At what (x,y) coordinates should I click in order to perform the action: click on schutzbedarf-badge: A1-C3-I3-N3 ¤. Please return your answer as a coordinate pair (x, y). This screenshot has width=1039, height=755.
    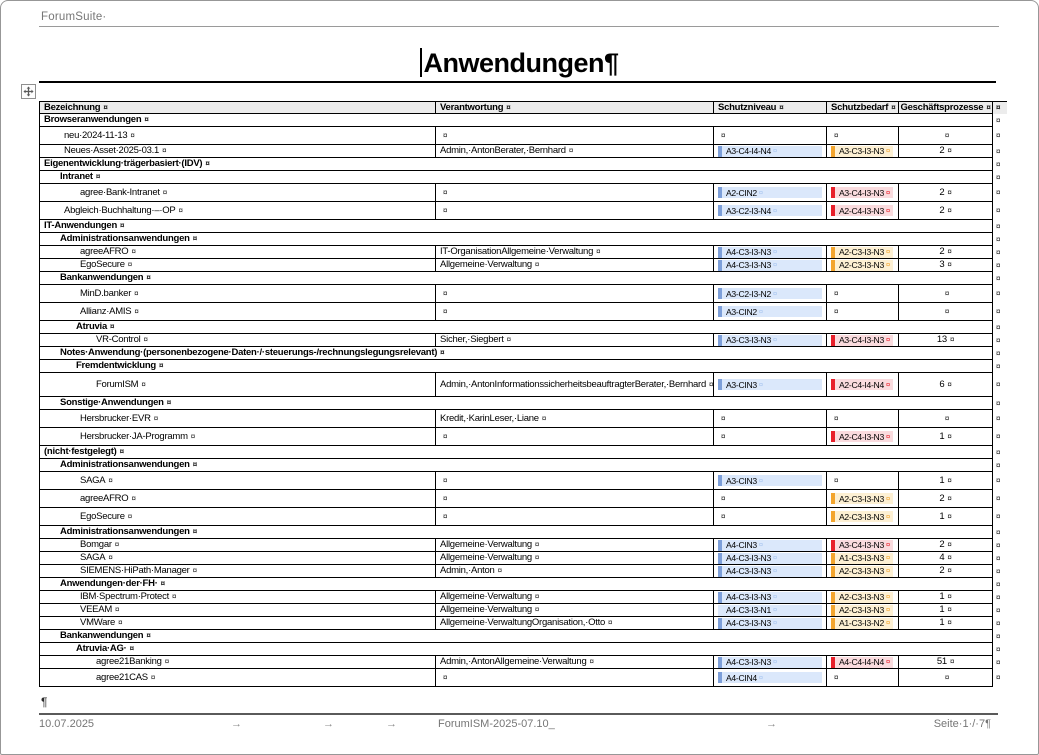
    Looking at the image, I should click on (862, 558).